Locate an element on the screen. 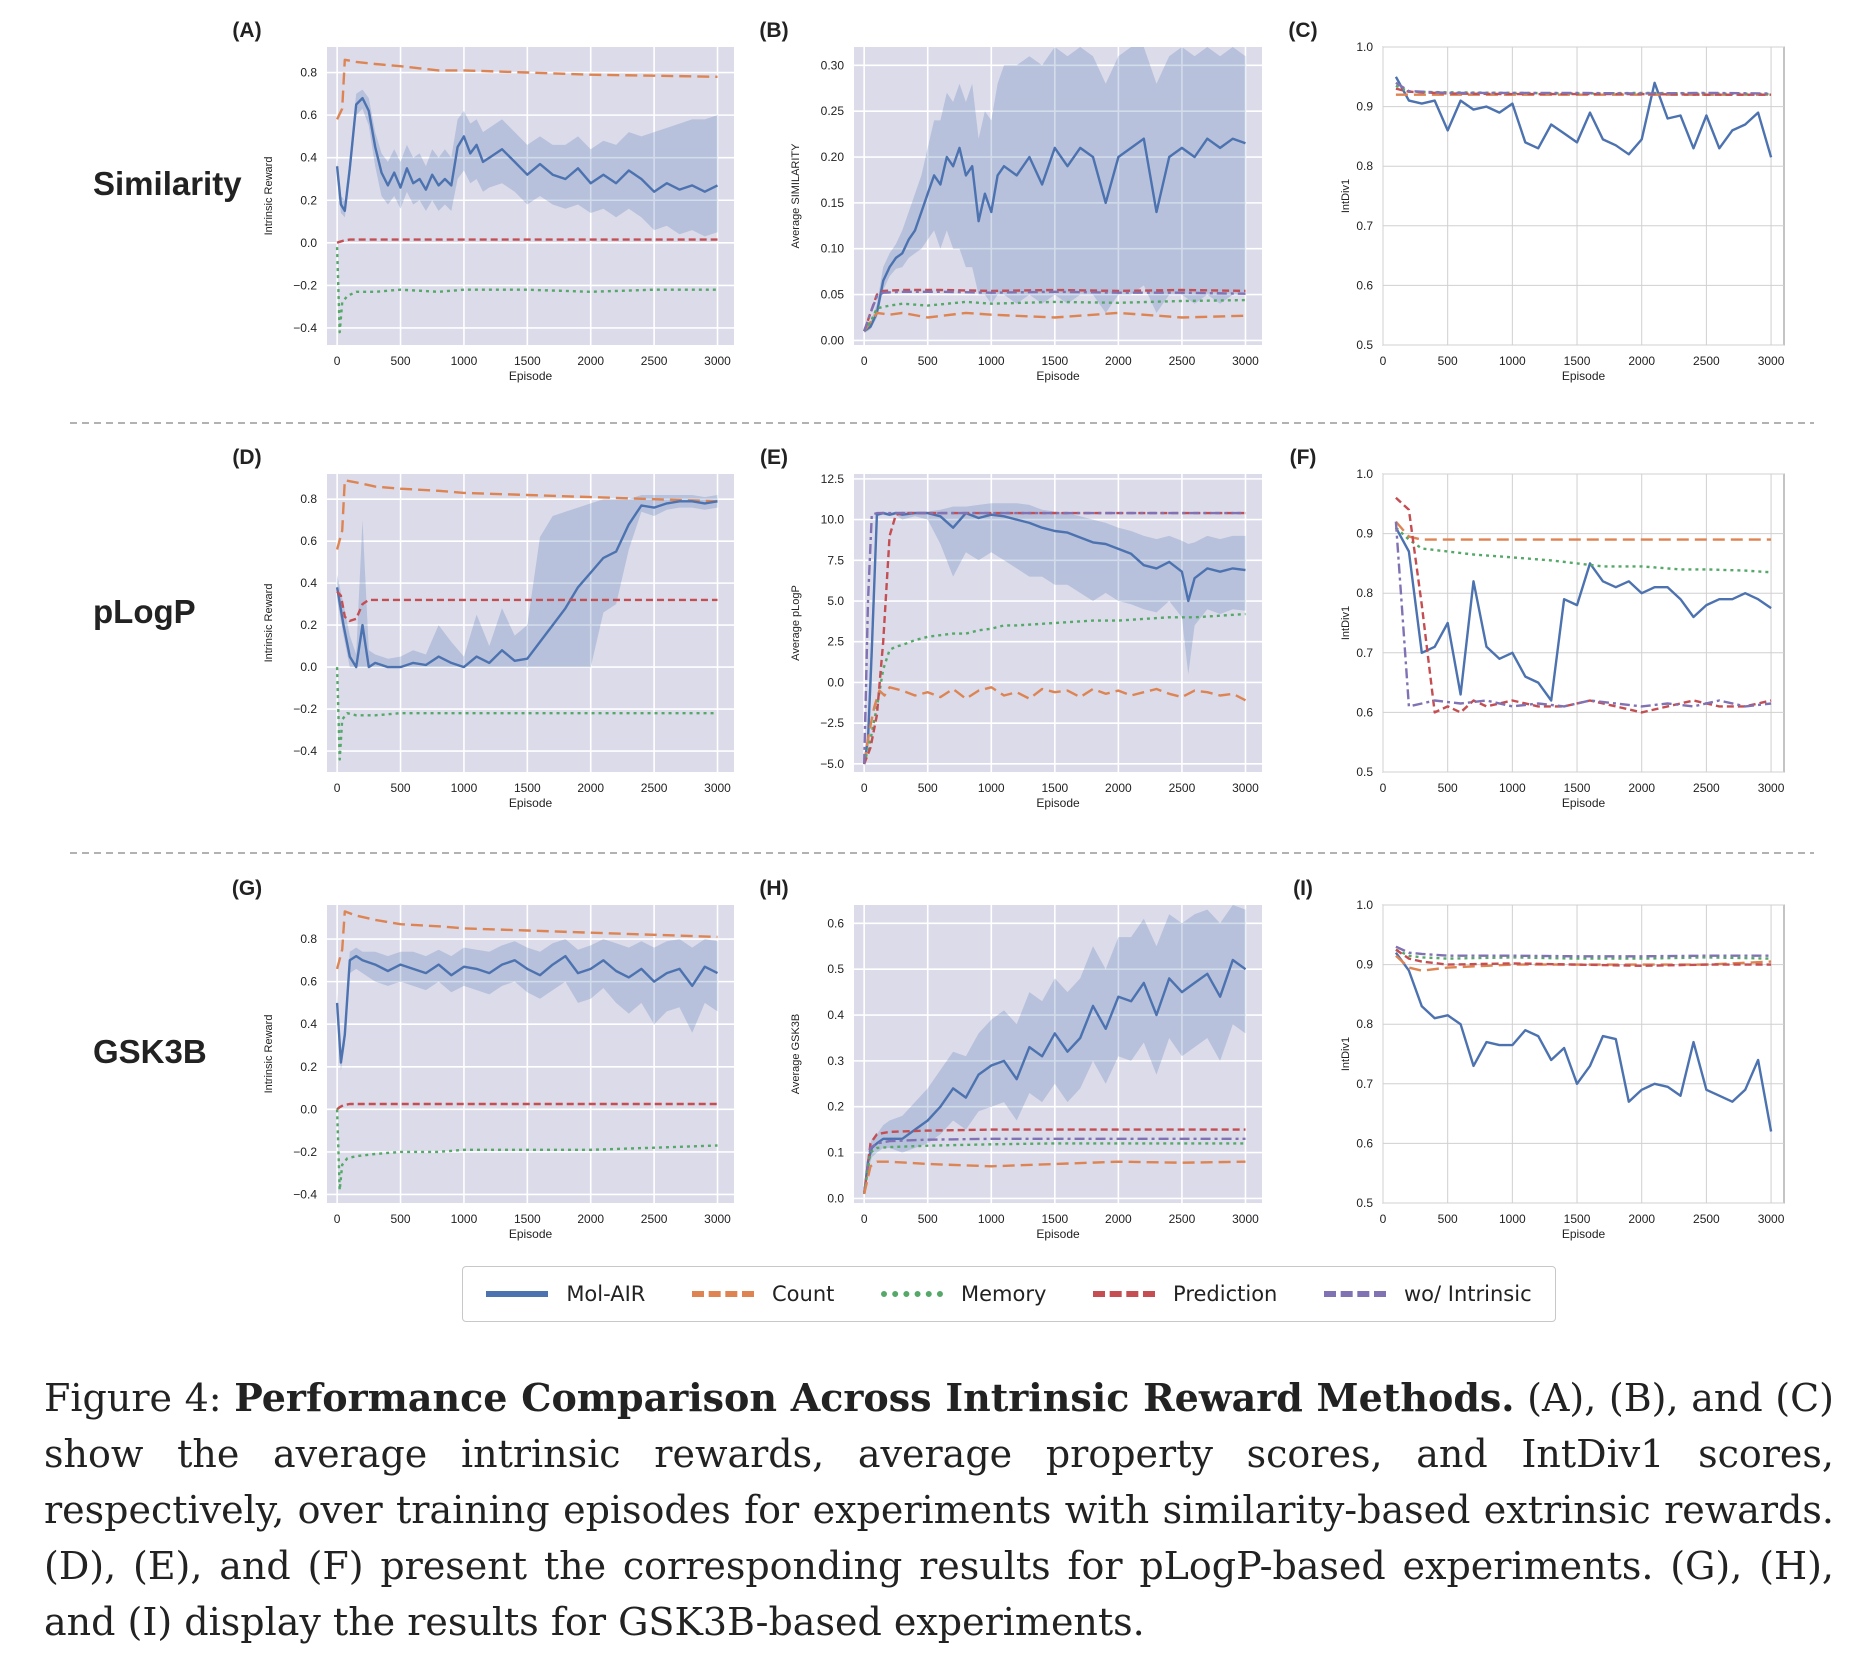 Image resolution: width=1850 pixels, height=1666 pixels. legend-label: Memory is located at coordinates (1004, 1294).